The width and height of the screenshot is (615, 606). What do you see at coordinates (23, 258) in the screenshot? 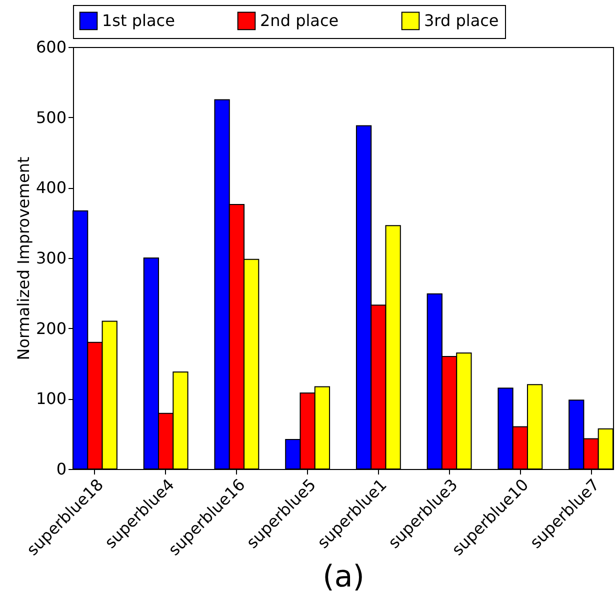
I see `y-axis-title: Normalized Improvement` at bounding box center [23, 258].